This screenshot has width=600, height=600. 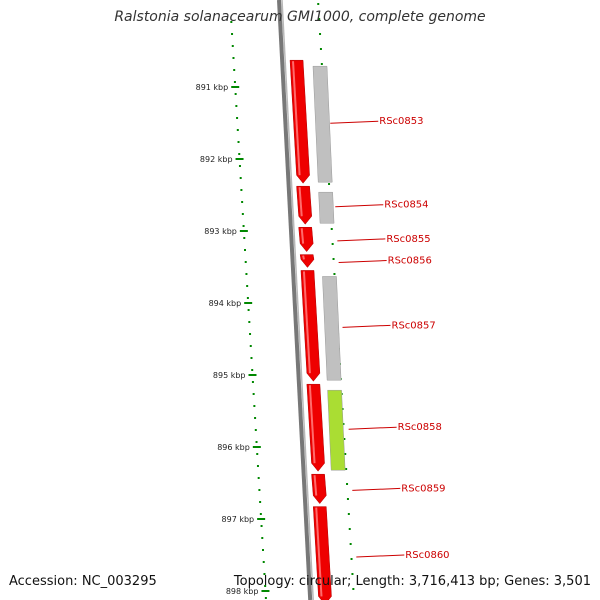 I want to click on scale-tick-label: 891 kbp, so click(x=212, y=87).